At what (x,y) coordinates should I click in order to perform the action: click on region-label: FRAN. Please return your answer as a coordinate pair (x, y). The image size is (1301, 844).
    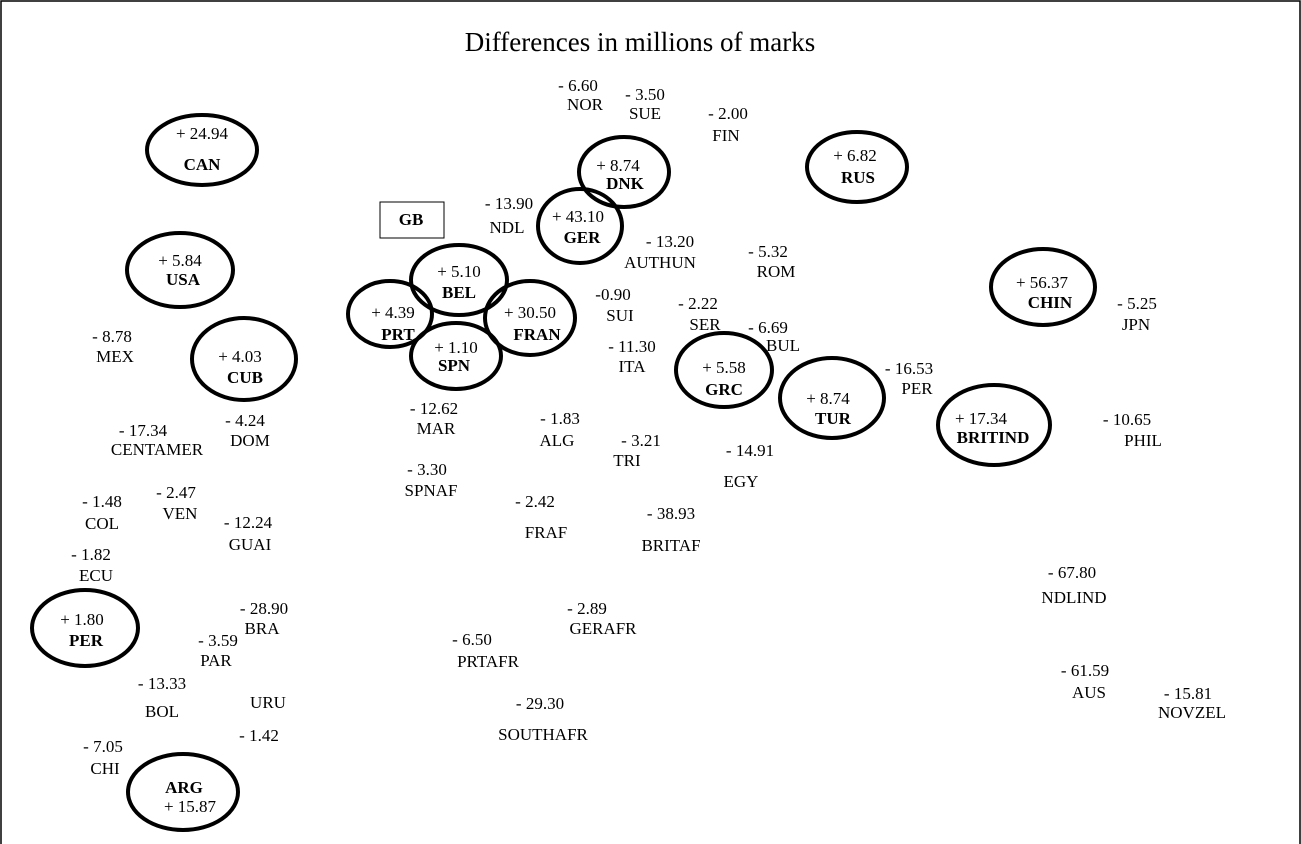
    Looking at the image, I should click on (537, 334).